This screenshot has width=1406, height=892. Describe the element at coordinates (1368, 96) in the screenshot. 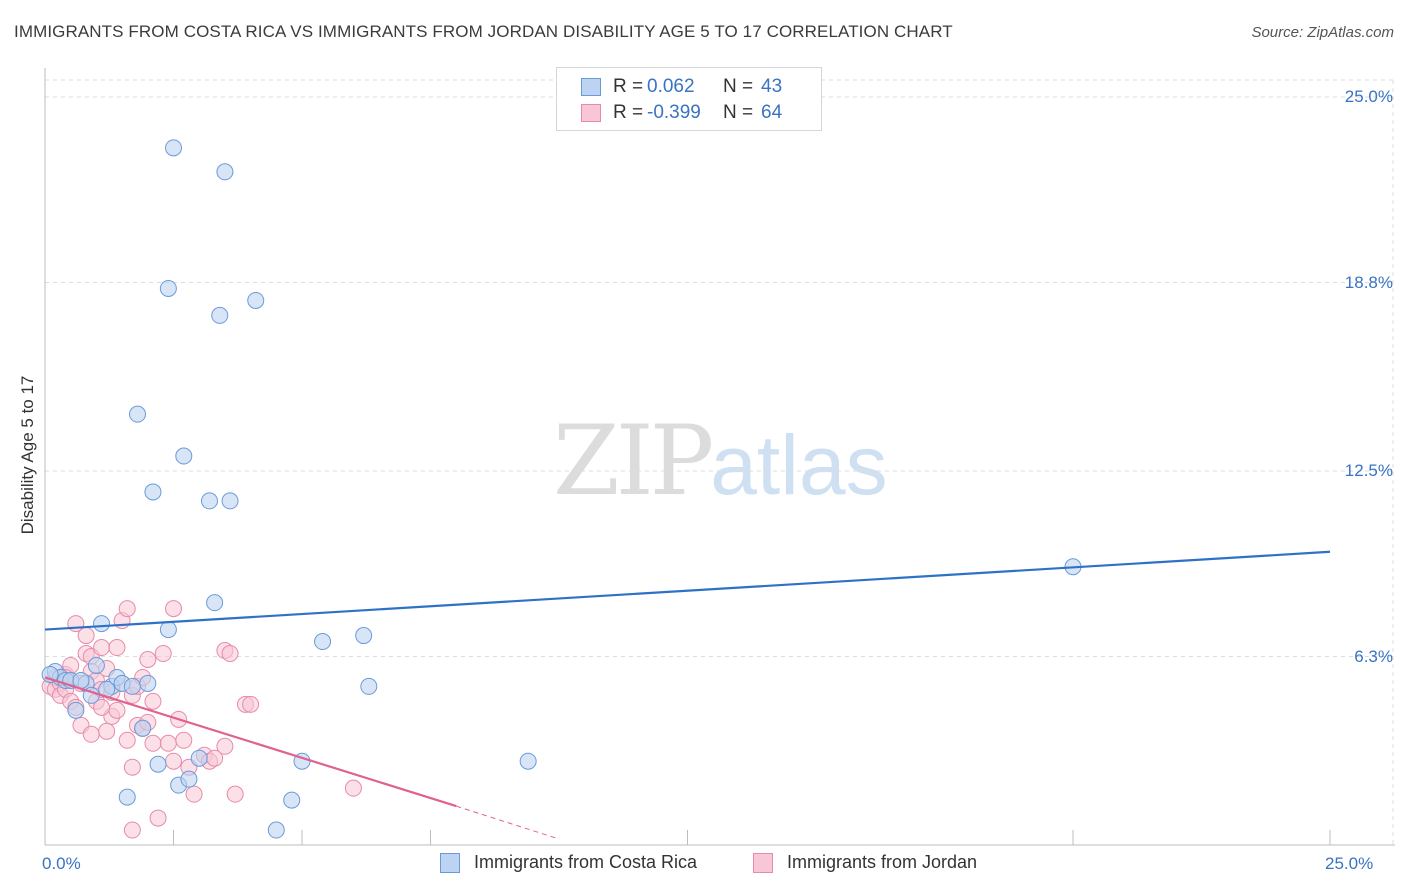

I see `y-tick-label: 25.0%` at that location.